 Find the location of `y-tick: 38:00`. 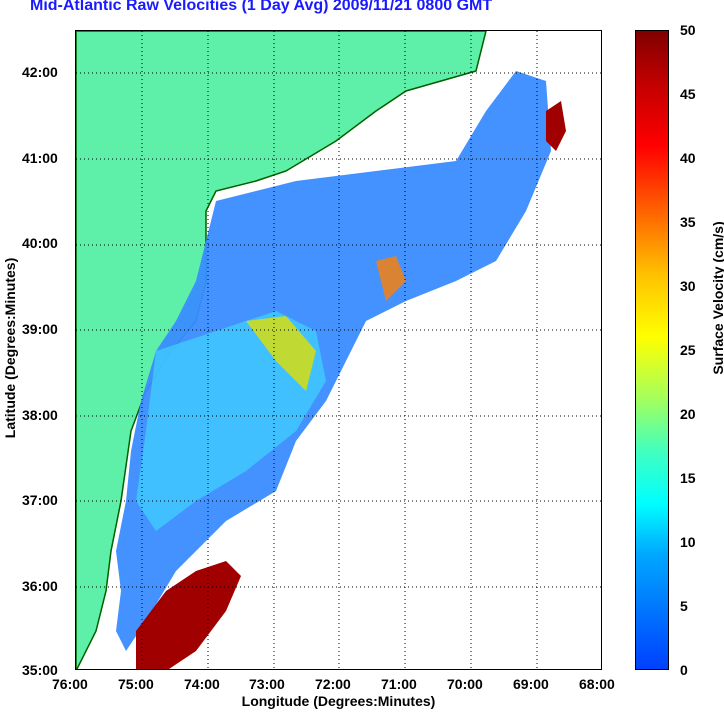

y-tick: 38:00 is located at coordinates (40, 415).